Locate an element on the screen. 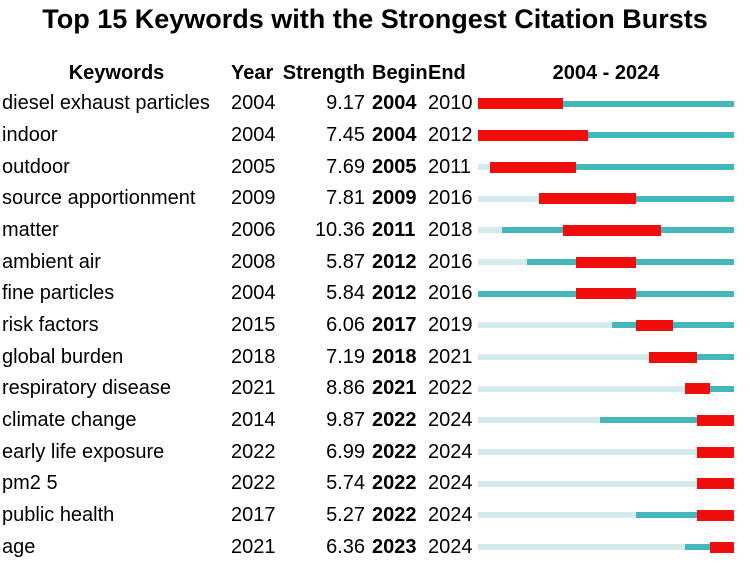 This screenshot has height=563, width=750. table-row: age 2021 6.36 2023 2024 is located at coordinates (375, 547).